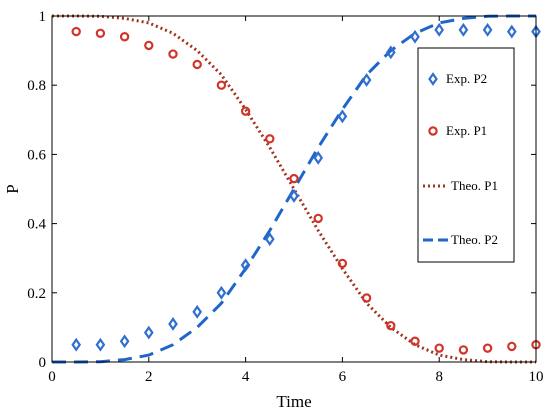  What do you see at coordinates (433, 131) in the screenshot?
I see `legend-marker-circle` at bounding box center [433, 131].